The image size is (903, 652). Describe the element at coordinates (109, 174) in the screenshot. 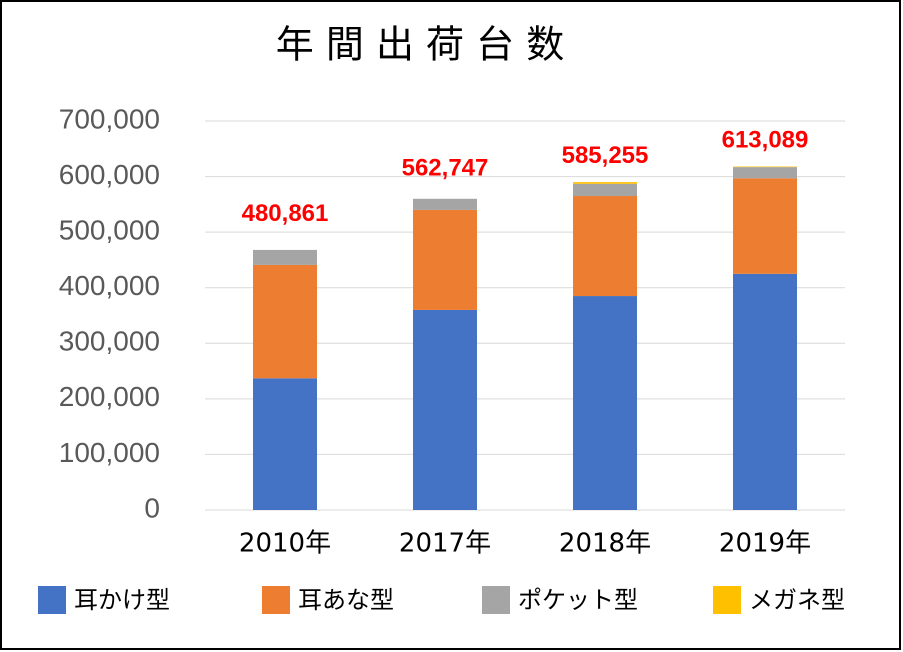

I see `y-tick-label: 600,000` at that location.